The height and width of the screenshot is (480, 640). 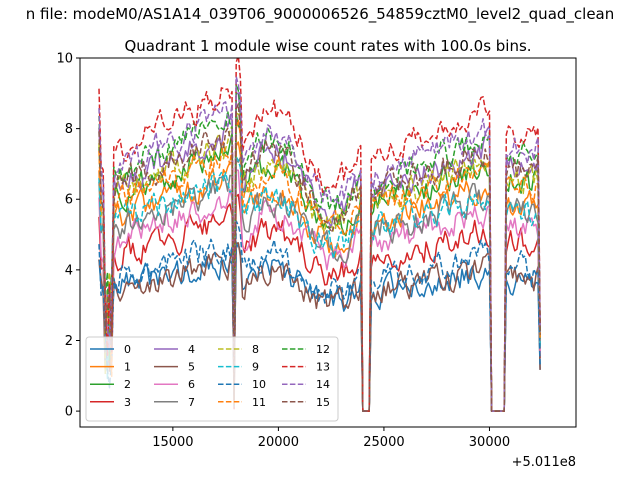 I want to click on y-tick-label: 4, so click(x=69, y=270).